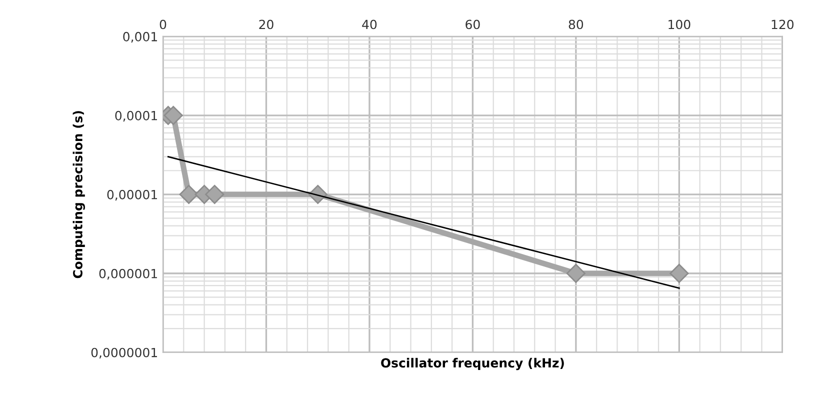 The image size is (815, 405). Describe the element at coordinates (266, 25) in the screenshot. I see `x-tick-label: 20` at that location.